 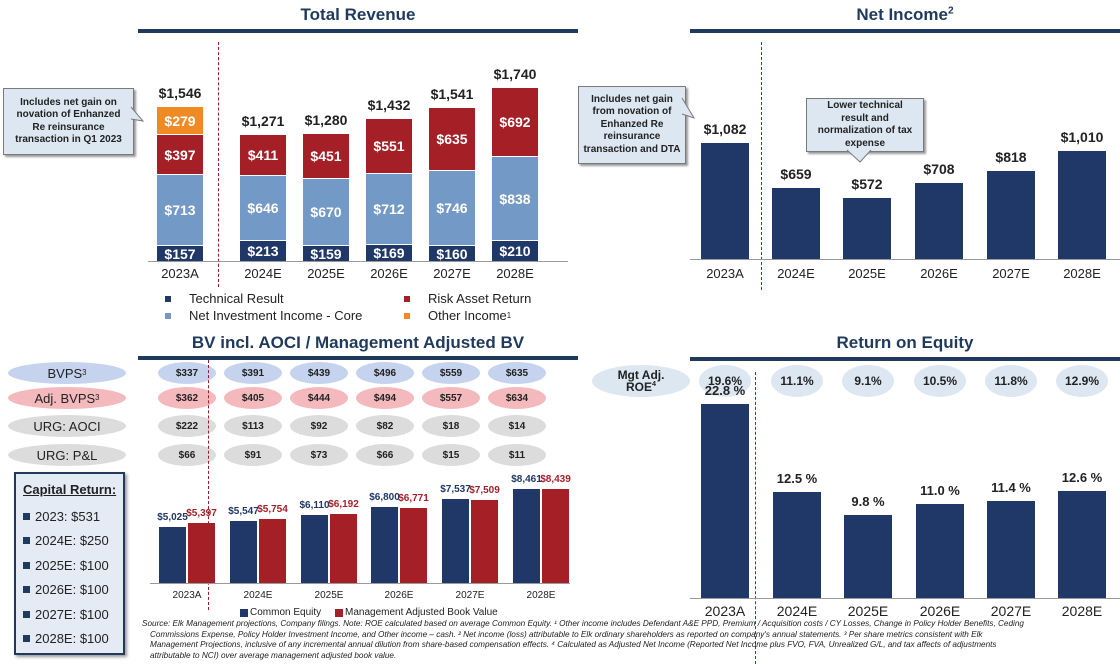 What do you see at coordinates (272, 510) in the screenshot?
I see `mgmt-adjusted-bv-label: $5,754` at bounding box center [272, 510].